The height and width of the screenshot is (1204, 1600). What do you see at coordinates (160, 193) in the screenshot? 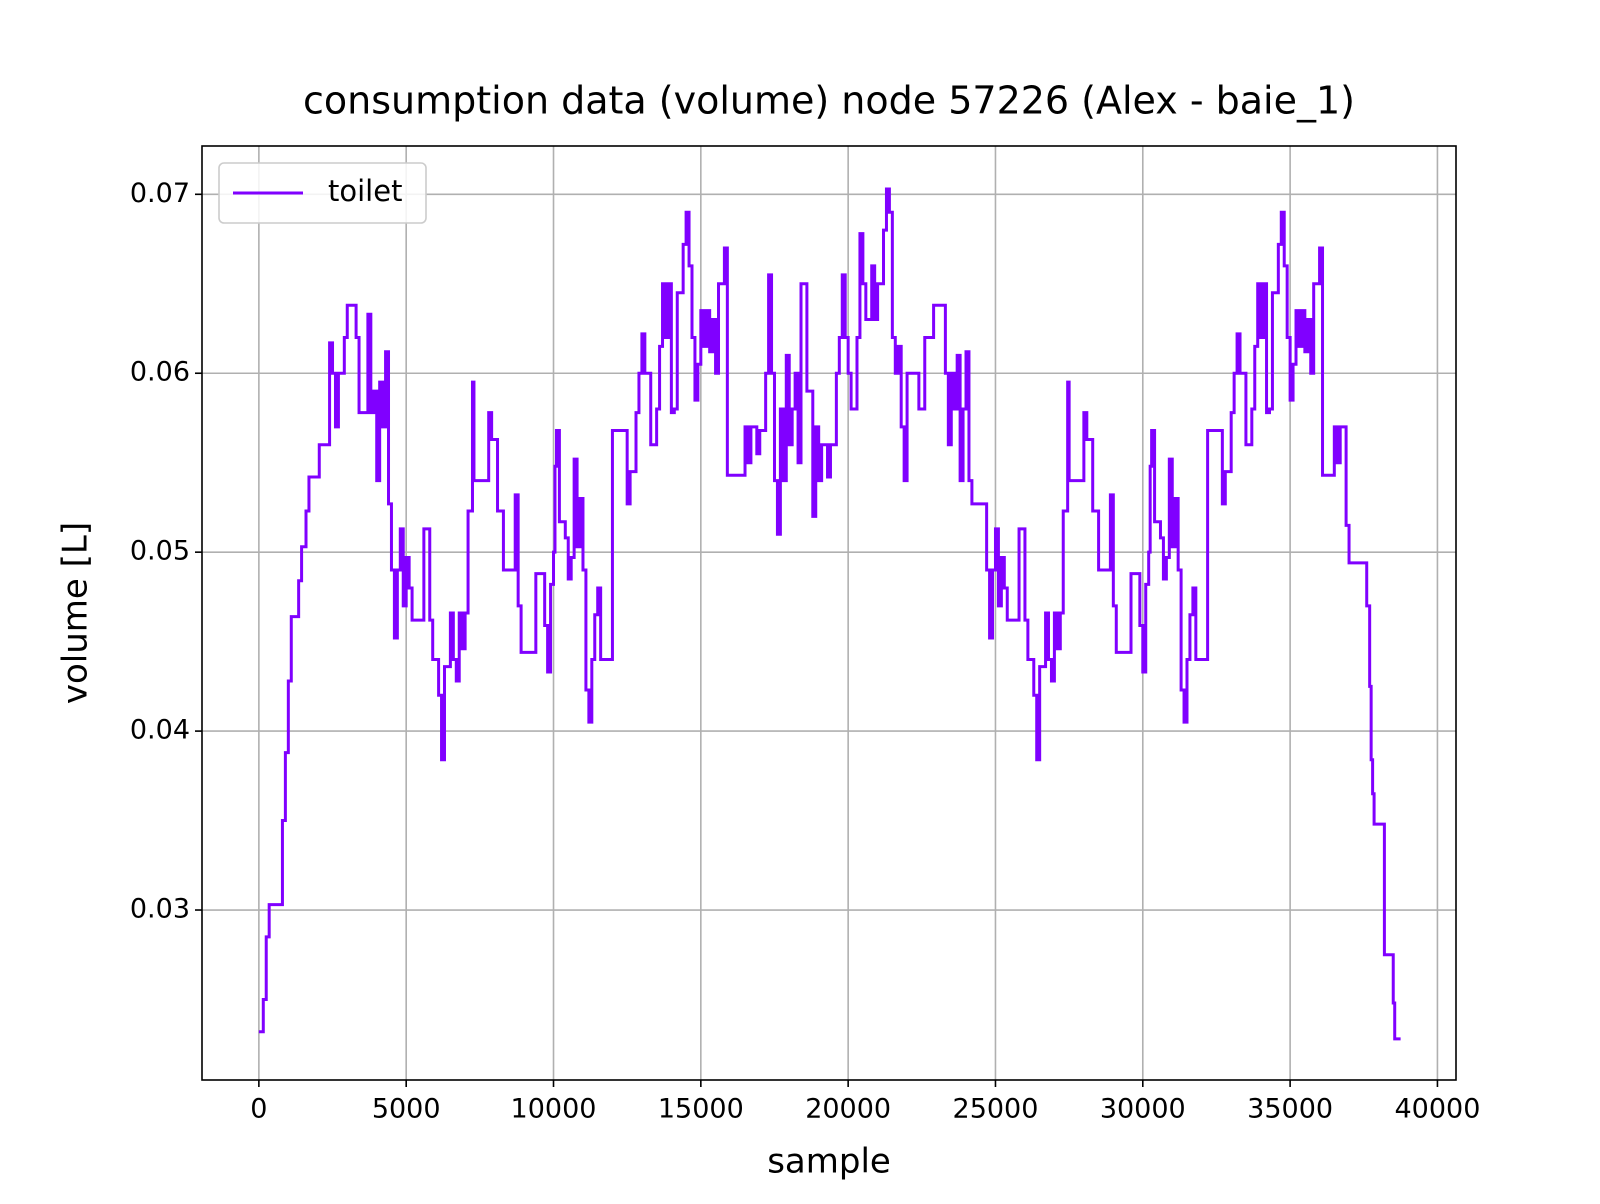
I see `y-tick-label: 0.07` at bounding box center [160, 193].